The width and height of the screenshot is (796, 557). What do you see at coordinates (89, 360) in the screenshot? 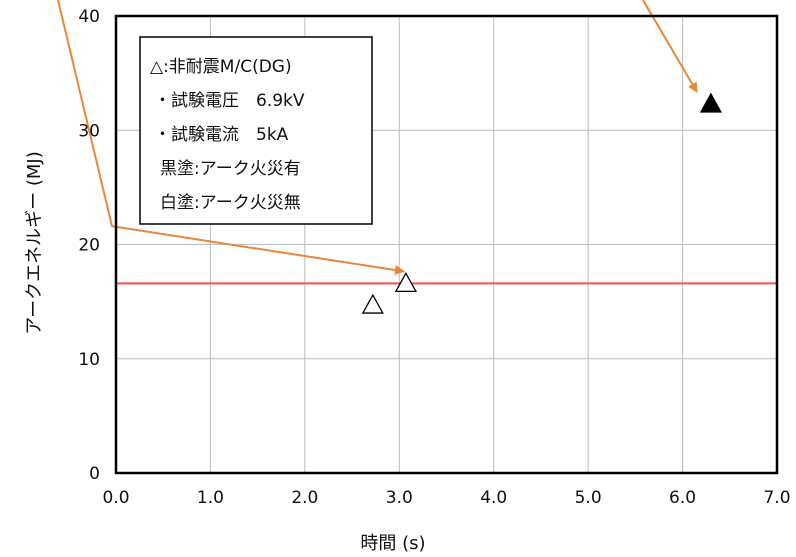
I see `y-tick-label: 10` at bounding box center [89, 360].